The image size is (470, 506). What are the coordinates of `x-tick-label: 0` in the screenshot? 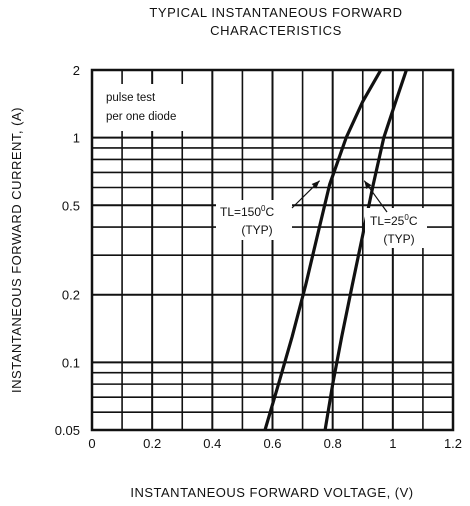 It's located at (91, 443).